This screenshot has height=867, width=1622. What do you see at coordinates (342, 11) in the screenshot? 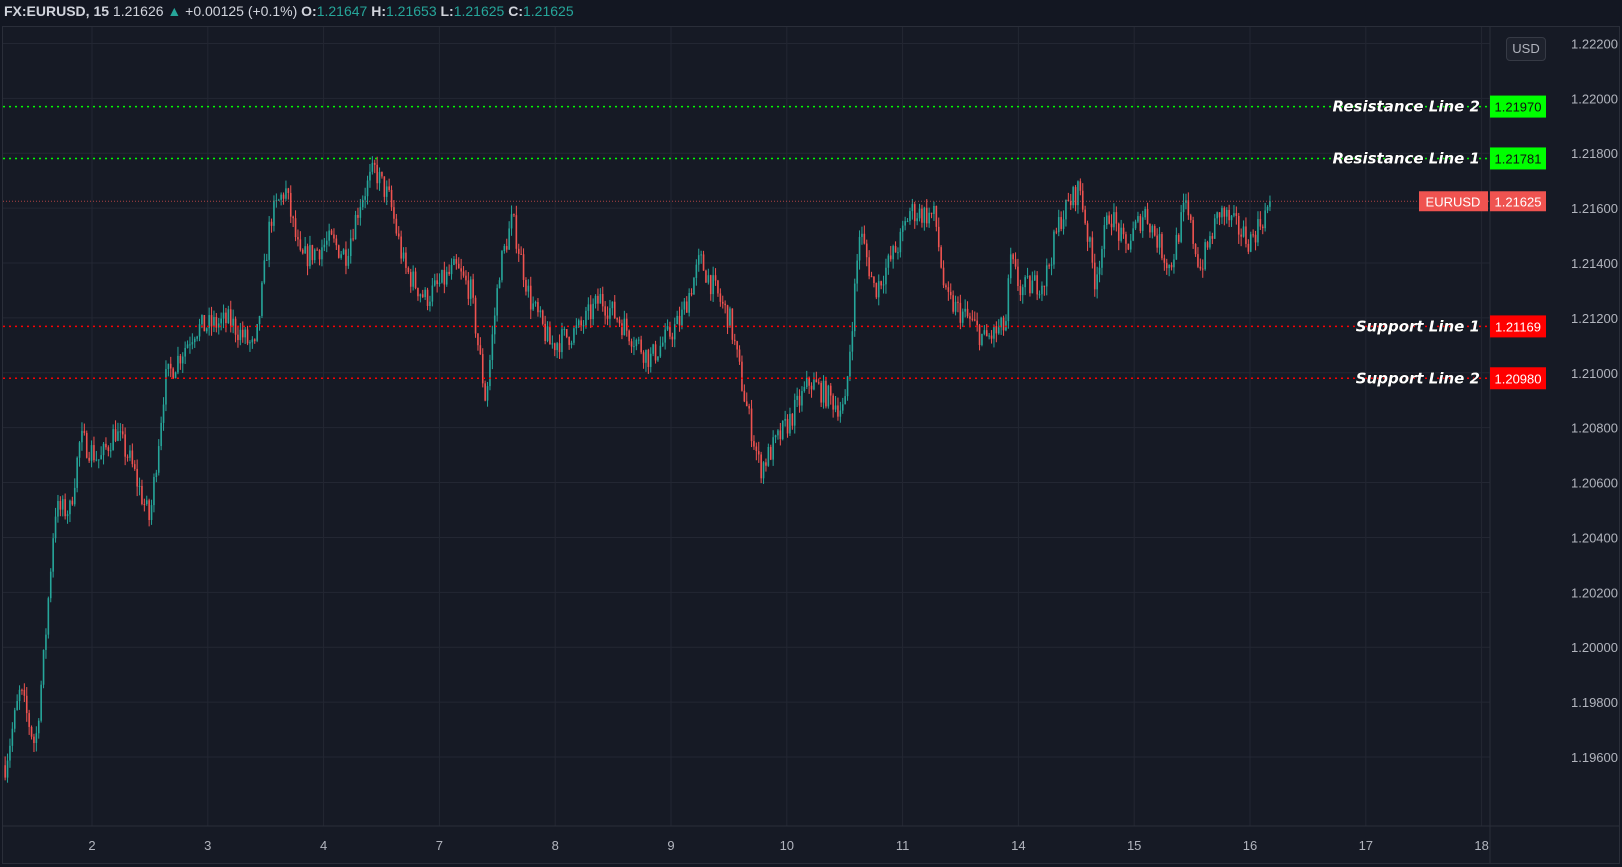
I see `open-value: 1.21647` at bounding box center [342, 11].